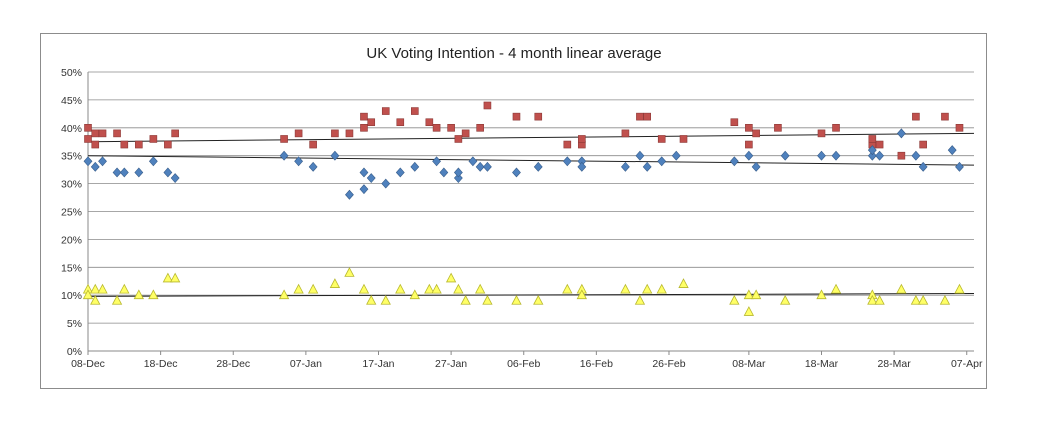 The image size is (1047, 424). I want to click on x-tick-label: 07-Apr, so click(967, 364).